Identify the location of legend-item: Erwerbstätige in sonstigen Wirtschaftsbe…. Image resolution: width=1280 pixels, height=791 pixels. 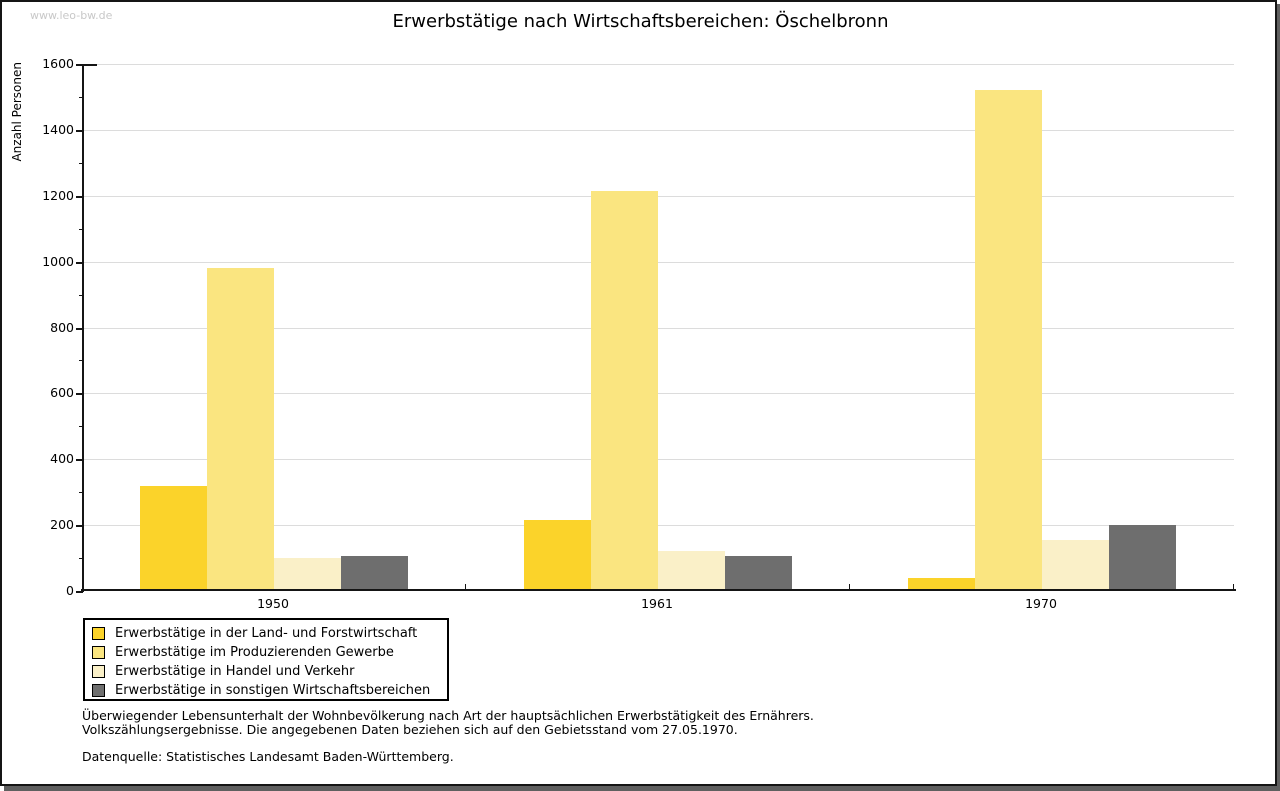
(269, 690).